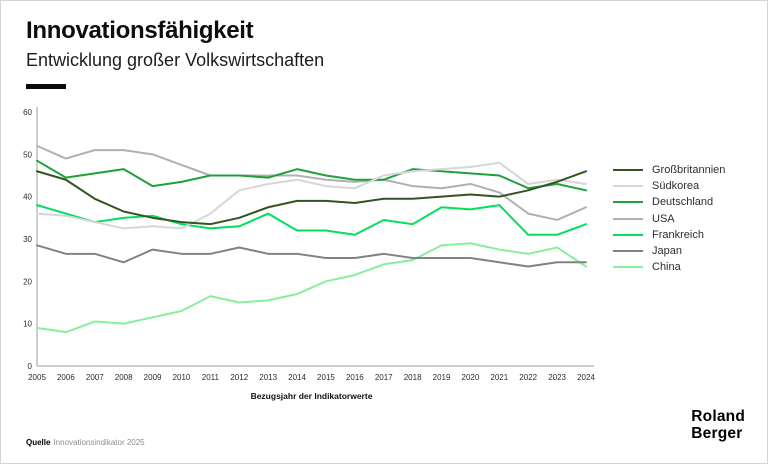  Describe the element at coordinates (95, 377) in the screenshot. I see `x-tick-label: 2007` at that location.